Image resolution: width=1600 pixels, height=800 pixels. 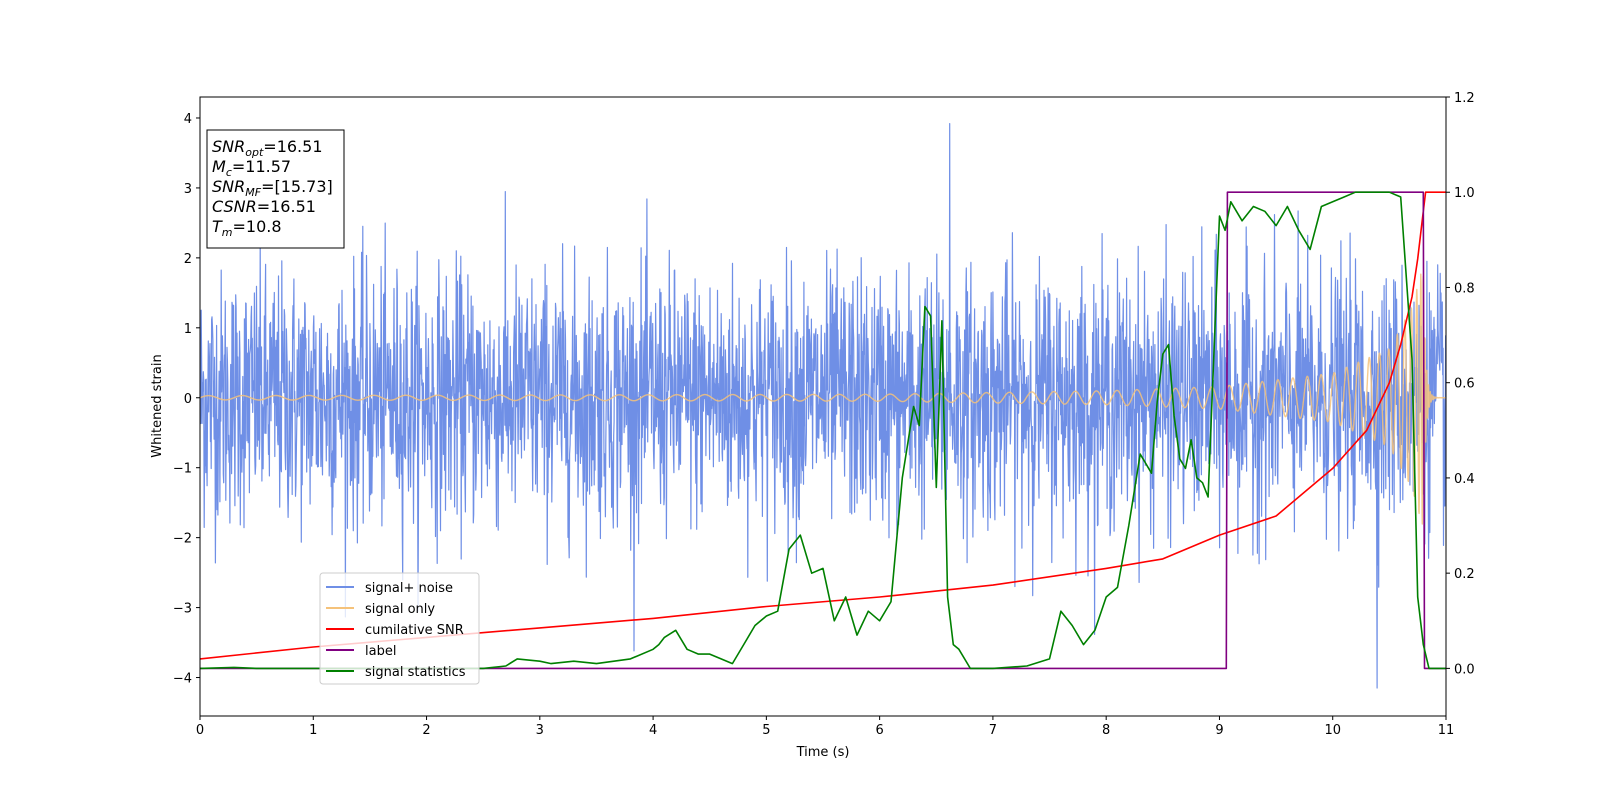 I want to click on info-symbol: CSNR, so click(x=234, y=206).